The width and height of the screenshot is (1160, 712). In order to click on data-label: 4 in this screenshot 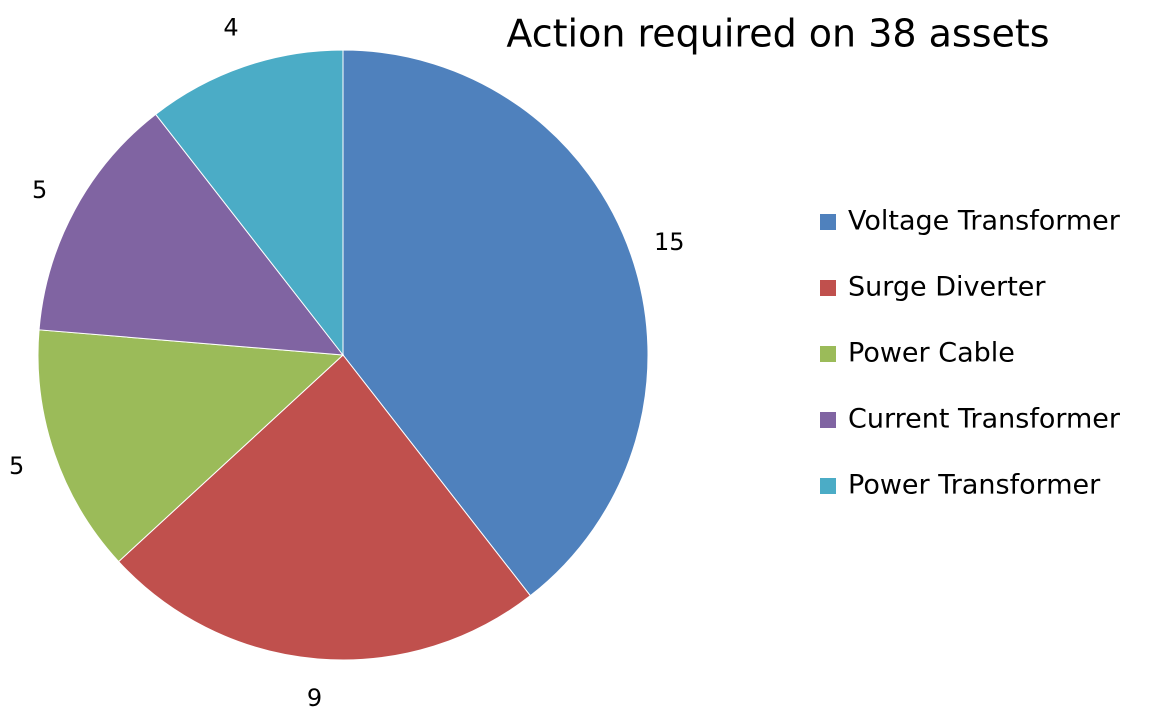, I will do `click(230, 28)`.